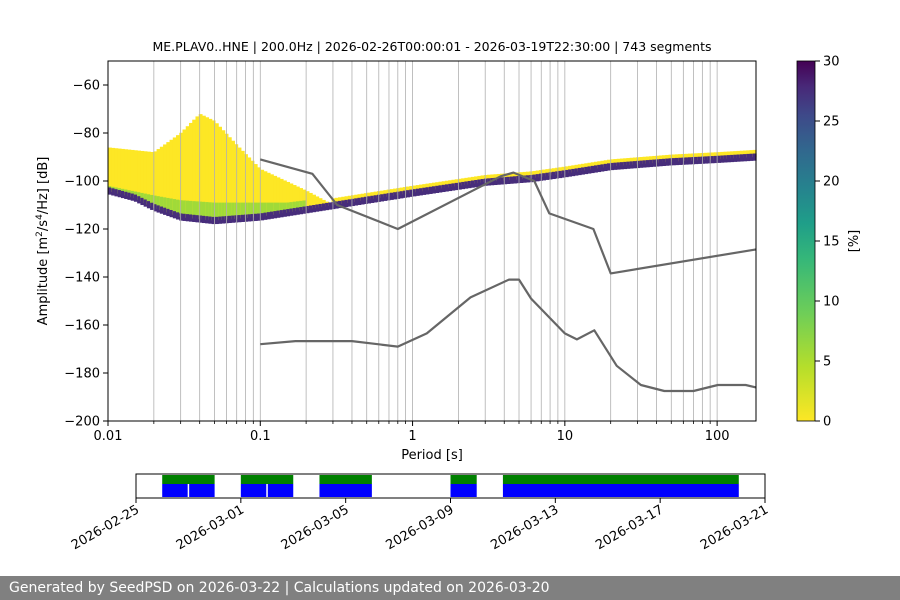 Image resolution: width=900 pixels, height=600 pixels. What do you see at coordinates (108, 436) in the screenshot?
I see `x-tick-label: 0.01` at bounding box center [108, 436].